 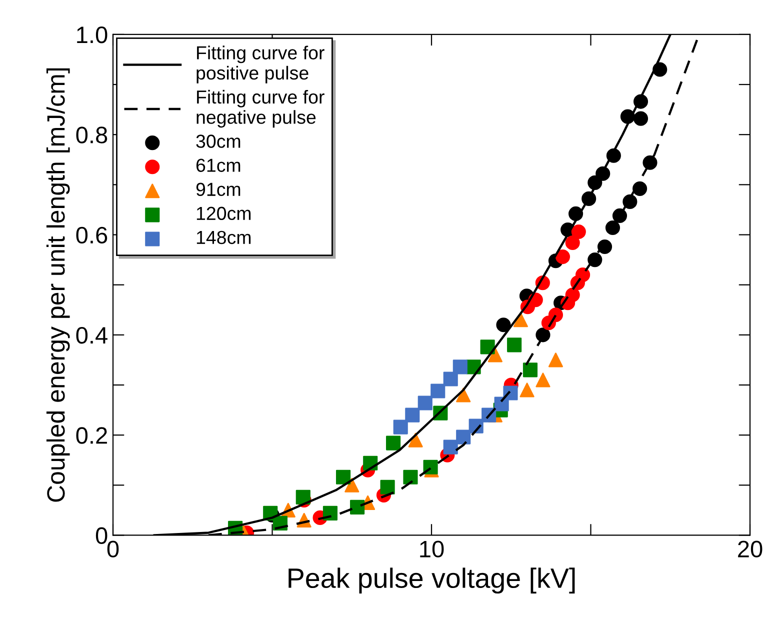 I want to click on y-tick-label: 0.2, so click(x=91, y=435).